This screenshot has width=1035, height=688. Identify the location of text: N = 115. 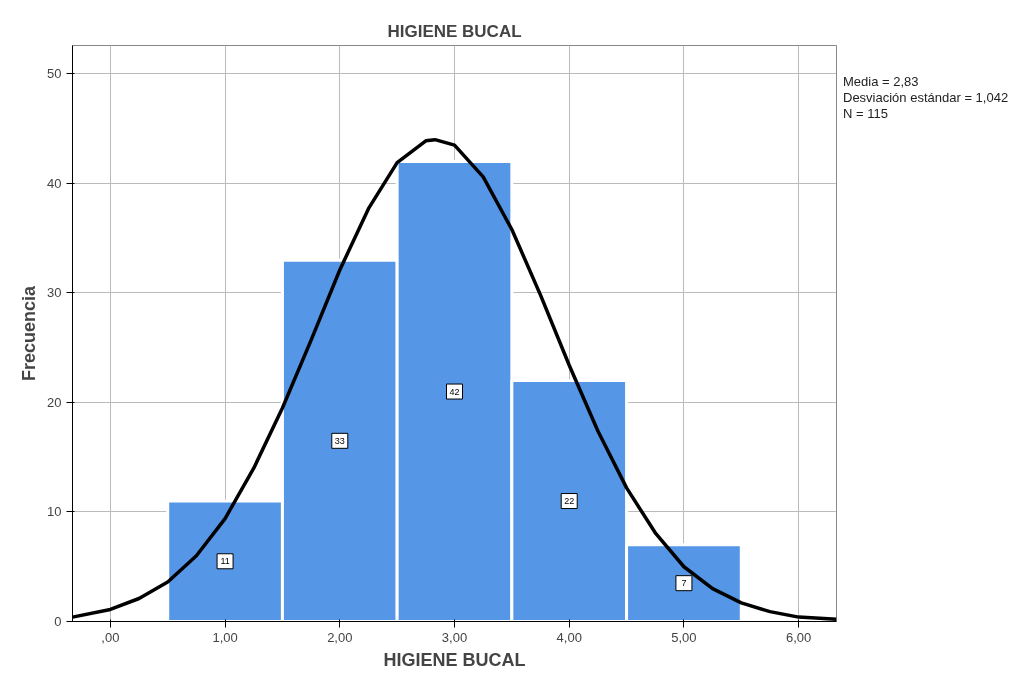
(865, 113).